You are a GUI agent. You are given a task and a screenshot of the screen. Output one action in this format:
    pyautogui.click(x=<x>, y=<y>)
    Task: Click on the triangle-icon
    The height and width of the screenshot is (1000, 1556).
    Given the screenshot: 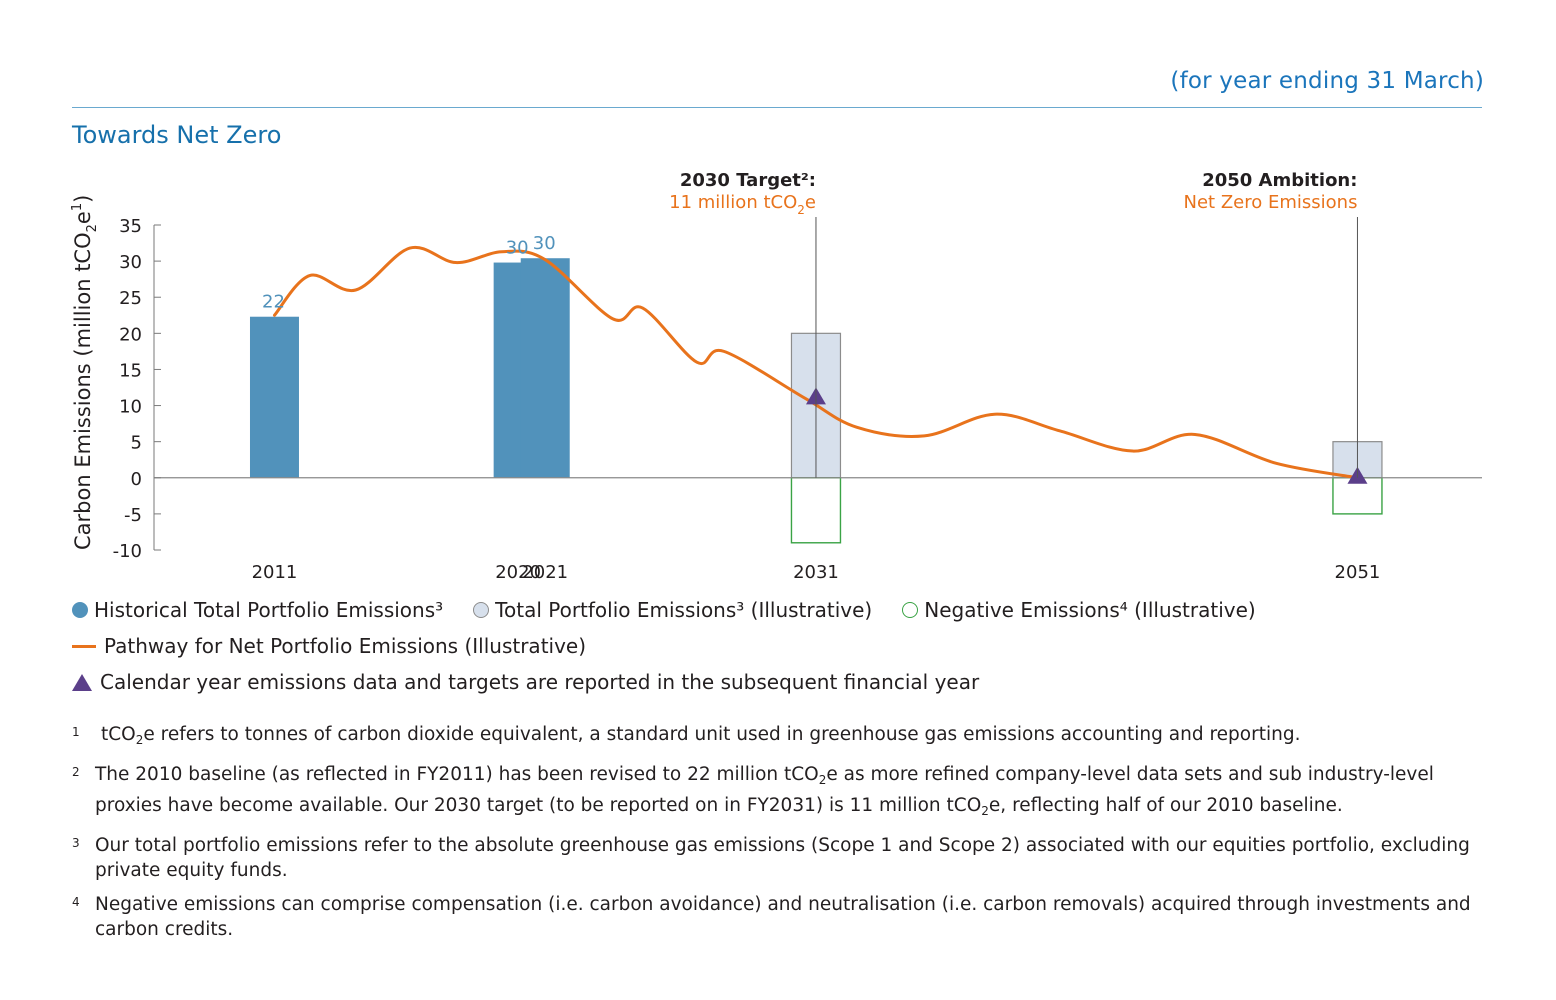 What is the action you would take?
    pyautogui.click(x=82, y=682)
    